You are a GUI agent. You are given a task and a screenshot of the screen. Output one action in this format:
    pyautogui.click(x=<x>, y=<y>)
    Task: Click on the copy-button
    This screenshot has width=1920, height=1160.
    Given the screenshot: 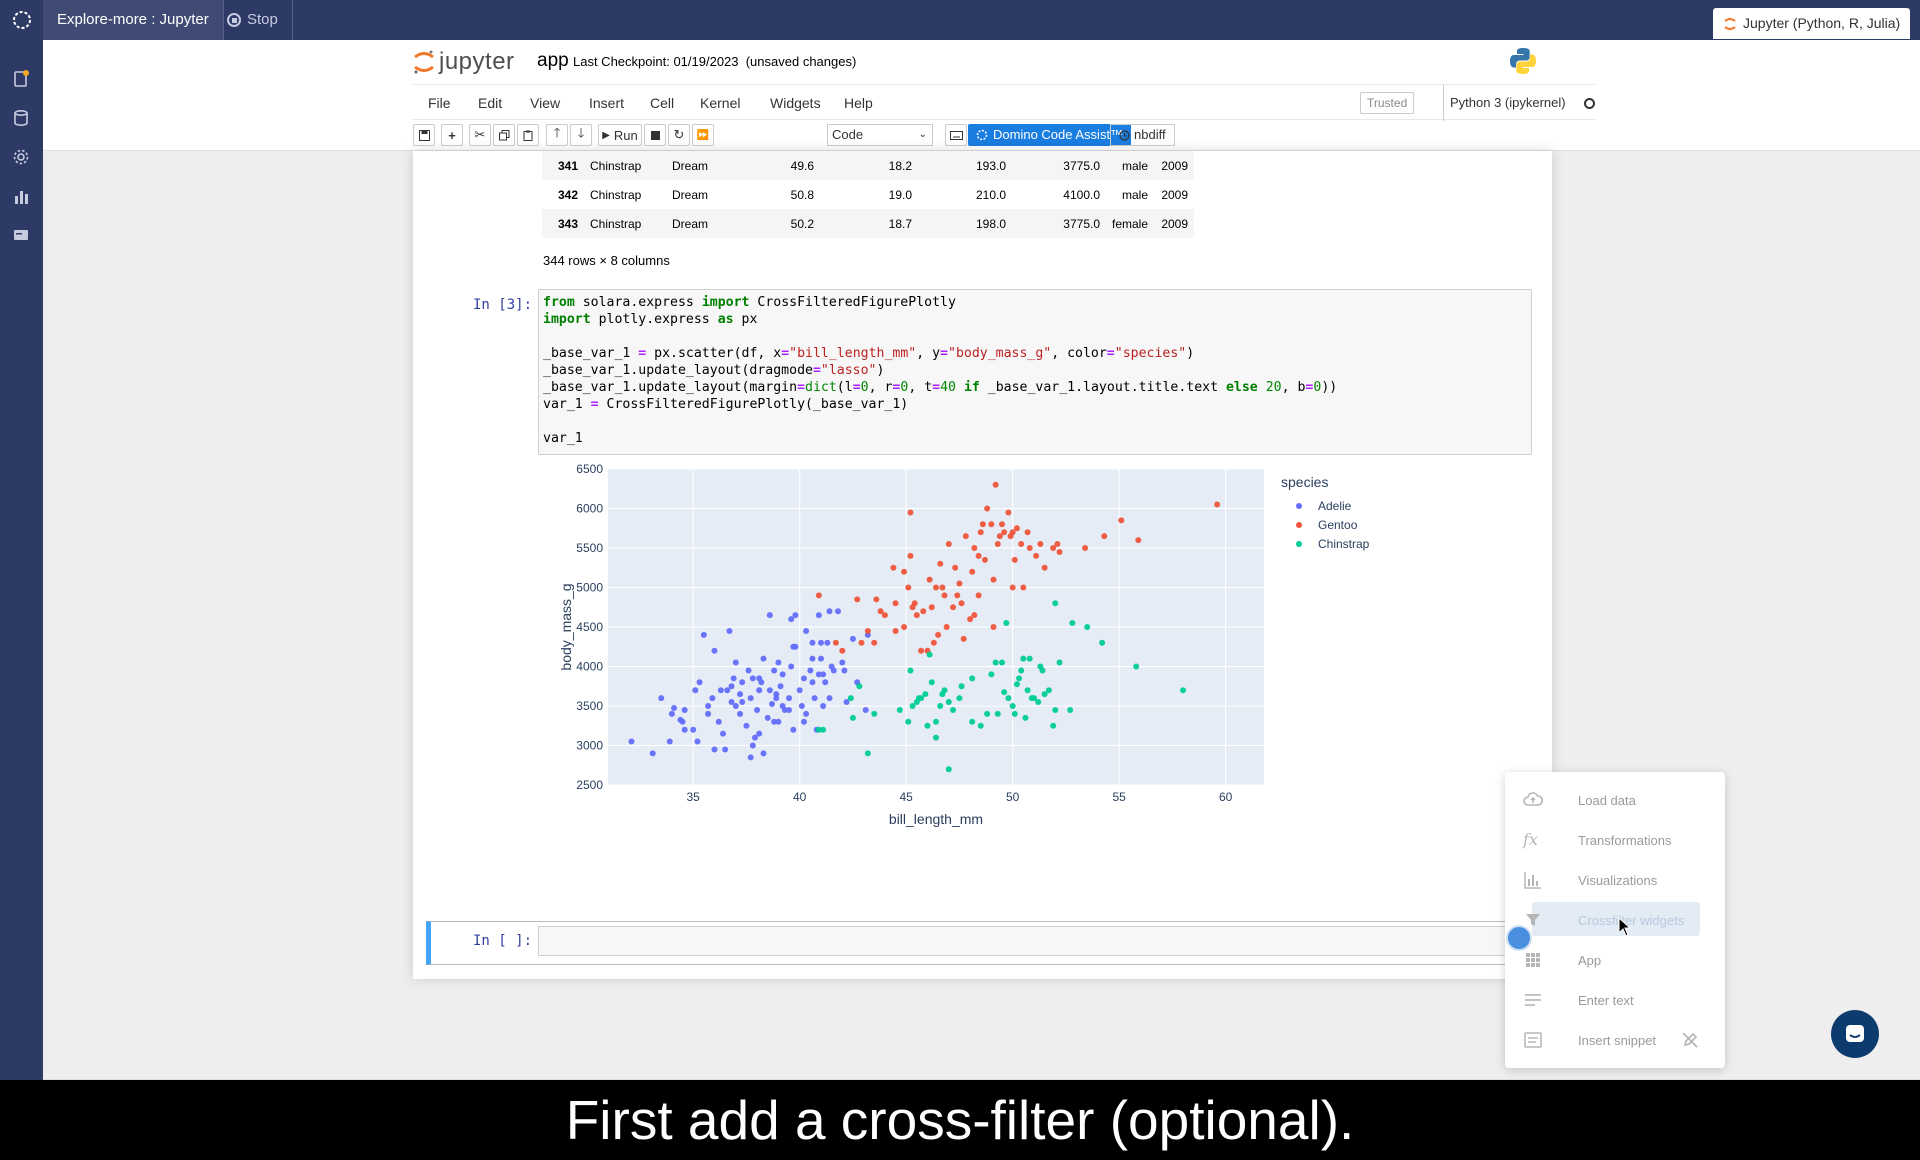 What is the action you would take?
    pyautogui.click(x=504, y=135)
    